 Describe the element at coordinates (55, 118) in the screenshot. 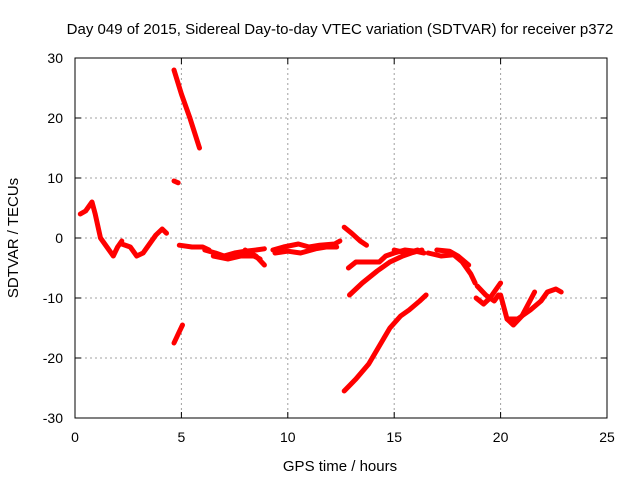

I see `y-tick-label: 20` at that location.